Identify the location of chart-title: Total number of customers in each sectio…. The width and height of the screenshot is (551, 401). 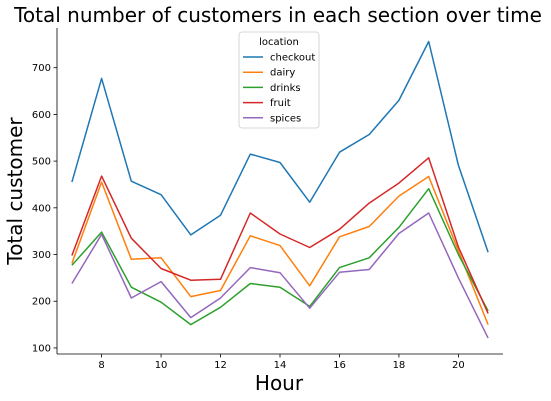
(277, 15).